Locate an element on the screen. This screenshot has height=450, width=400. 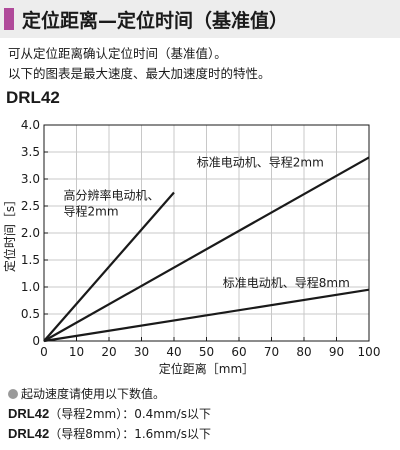
x-tick-label: 0 is located at coordinates (44, 352).